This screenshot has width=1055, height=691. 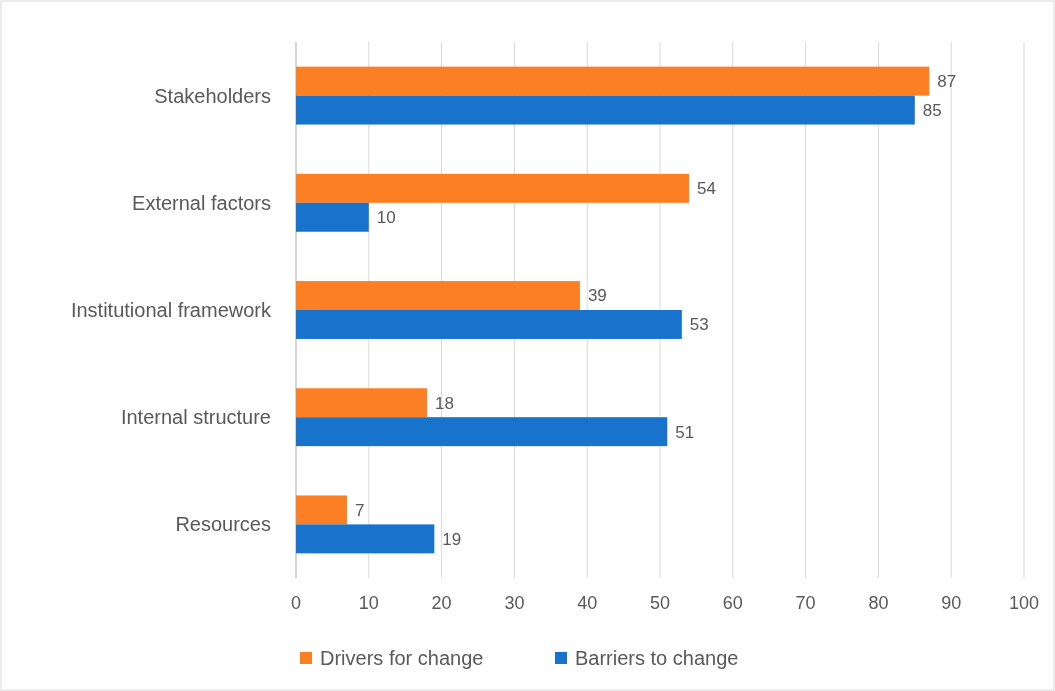 I want to click on data-label: 85, so click(x=932, y=111).